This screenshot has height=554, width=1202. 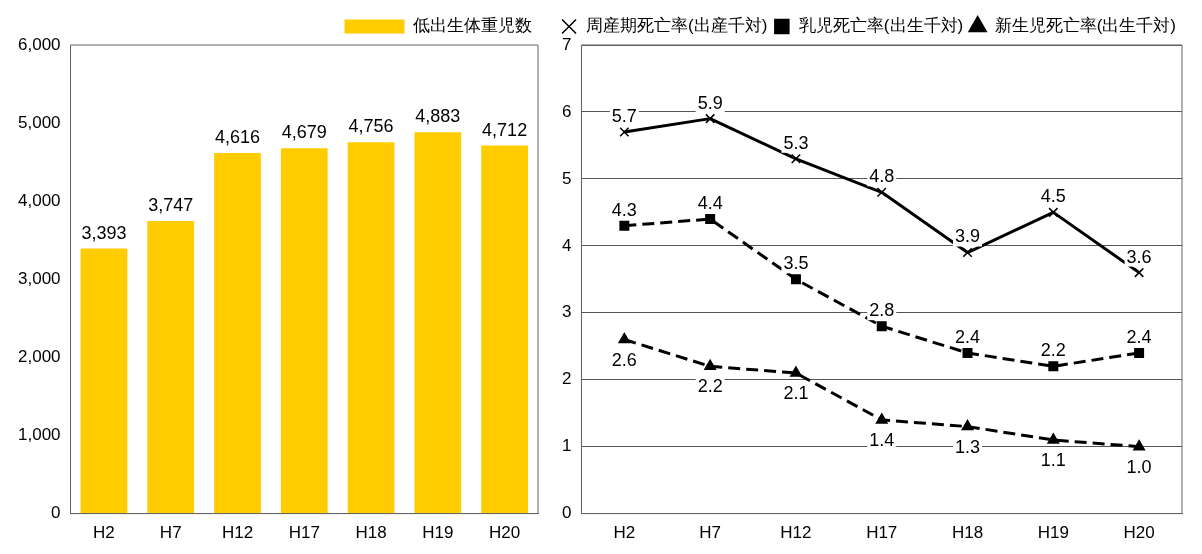 I want to click on y-tick-label: 2, so click(x=566, y=379).